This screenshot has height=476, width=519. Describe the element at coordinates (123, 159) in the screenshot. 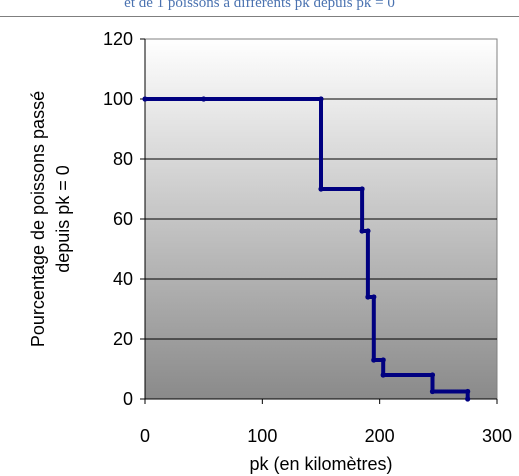

I see `y-tick-label: 80` at that location.